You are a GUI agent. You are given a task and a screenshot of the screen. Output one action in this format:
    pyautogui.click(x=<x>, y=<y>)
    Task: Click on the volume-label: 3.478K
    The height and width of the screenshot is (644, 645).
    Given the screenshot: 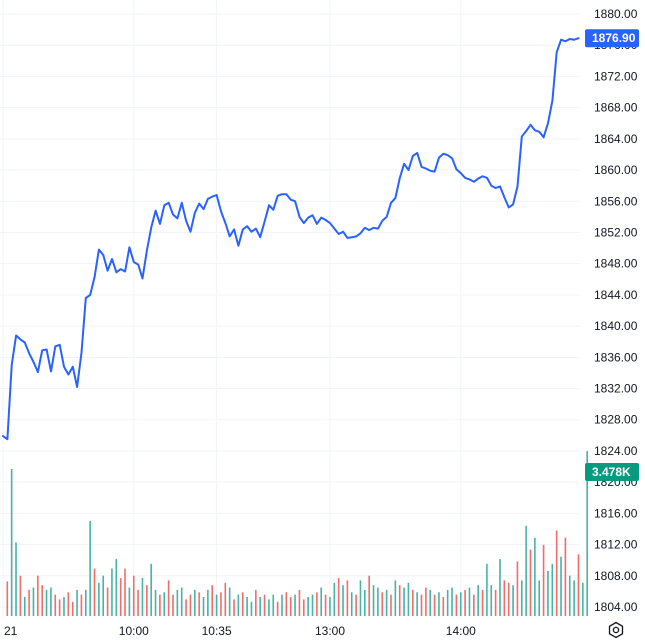 What is the action you would take?
    pyautogui.click(x=611, y=472)
    